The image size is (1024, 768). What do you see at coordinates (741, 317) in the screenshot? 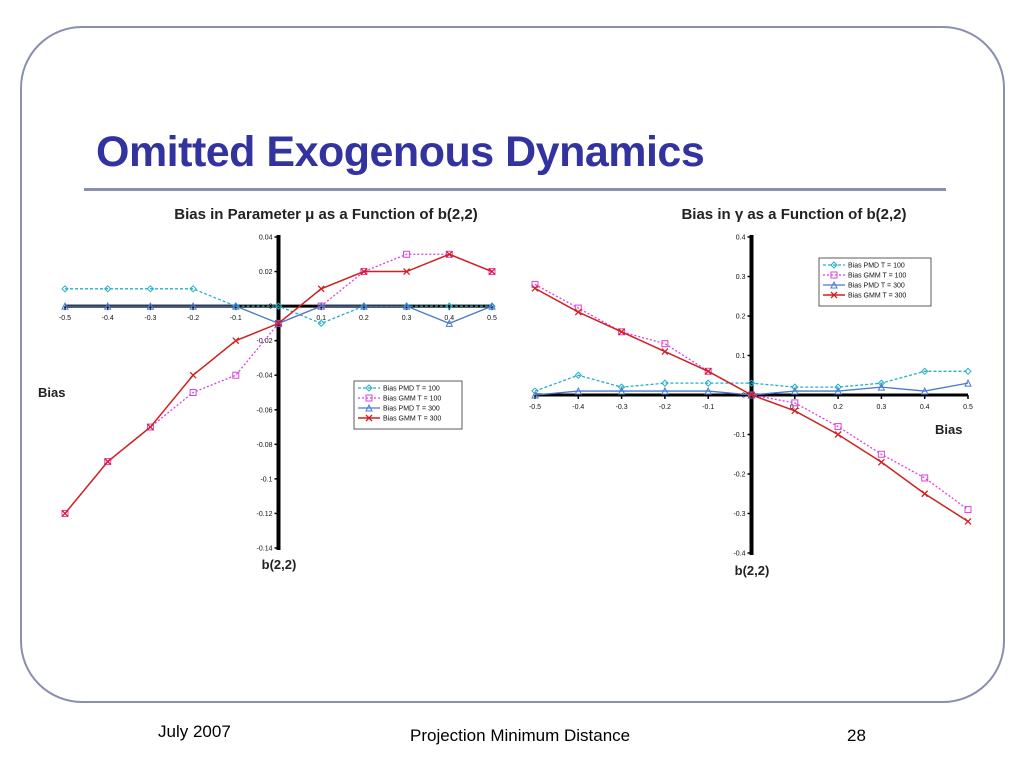
I see `y-tick-label: 0.2` at bounding box center [741, 317].